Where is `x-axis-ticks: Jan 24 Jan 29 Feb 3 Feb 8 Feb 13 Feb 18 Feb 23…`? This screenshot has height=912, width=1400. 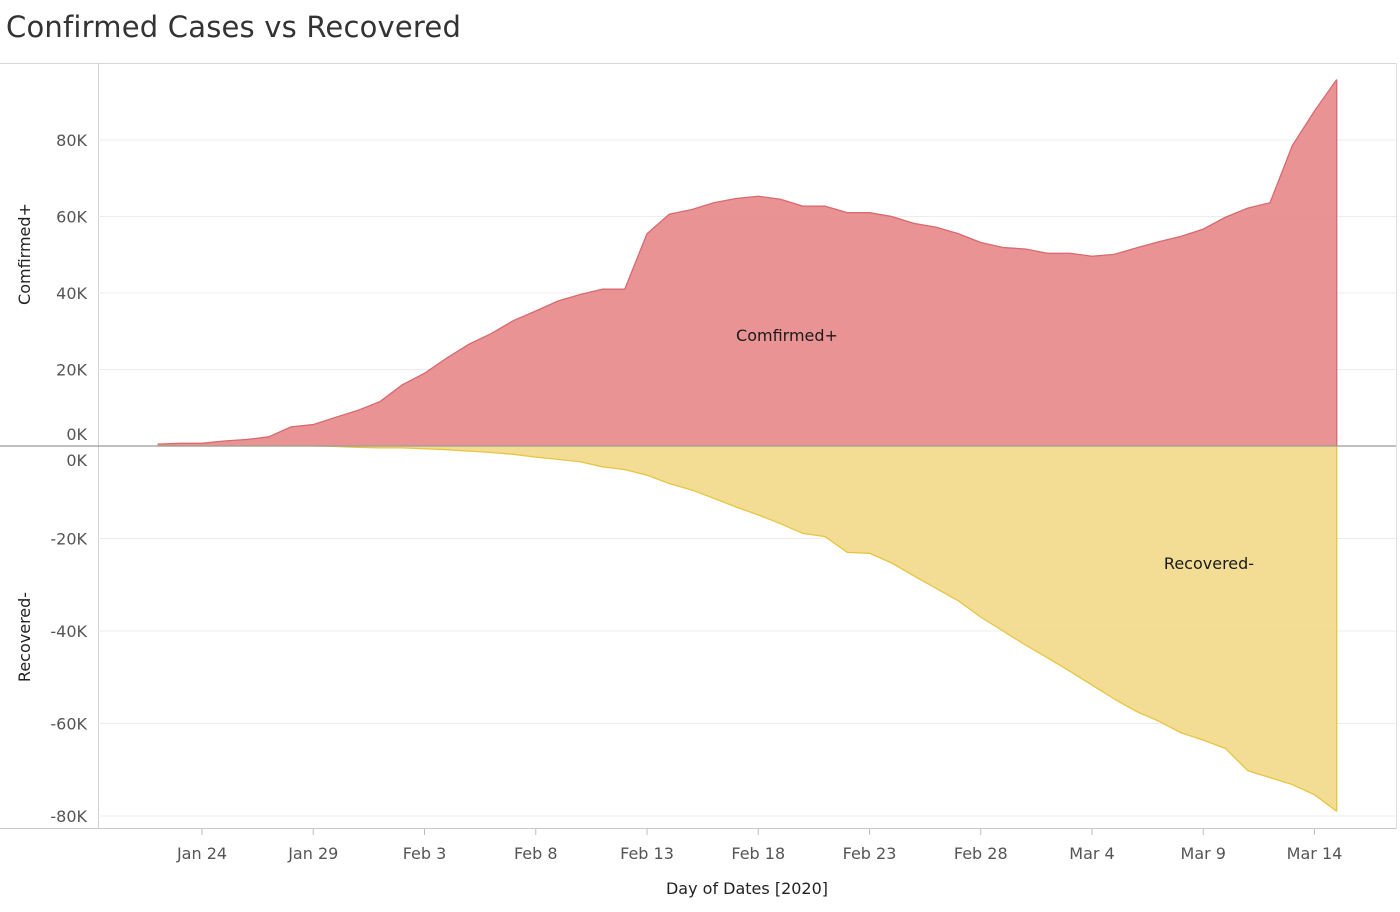
x-axis-ticks: Jan 24 Jan 29 Feb 3 Feb 8 Feb 13 Feb 18 Feb 23… is located at coordinates (759, 846).